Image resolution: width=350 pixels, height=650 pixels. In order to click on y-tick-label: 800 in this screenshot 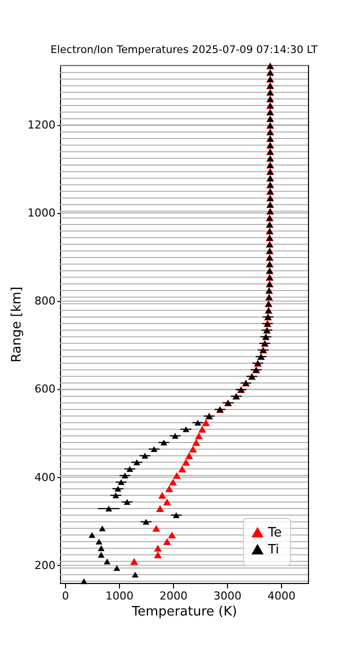, I will do `click(45, 301)`.